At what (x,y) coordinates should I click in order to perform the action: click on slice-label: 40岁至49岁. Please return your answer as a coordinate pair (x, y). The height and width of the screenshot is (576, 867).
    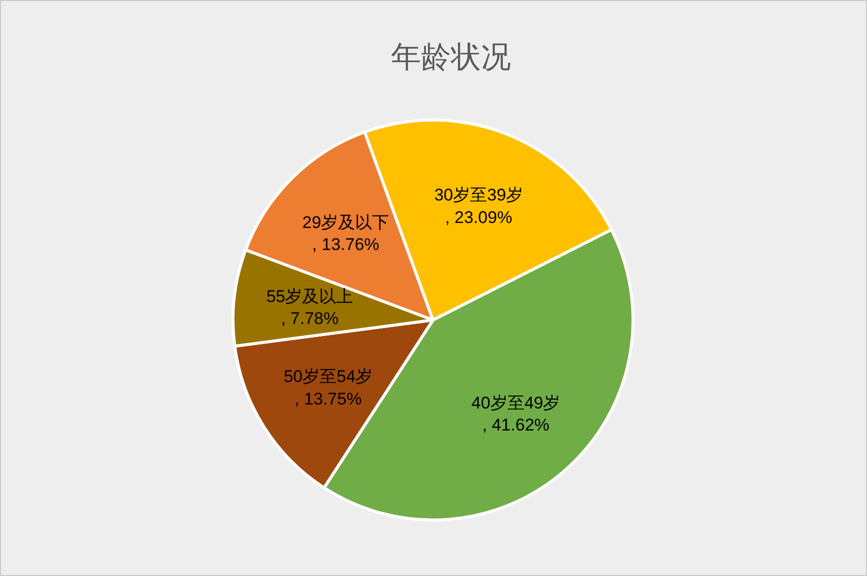
    Looking at the image, I should click on (515, 402).